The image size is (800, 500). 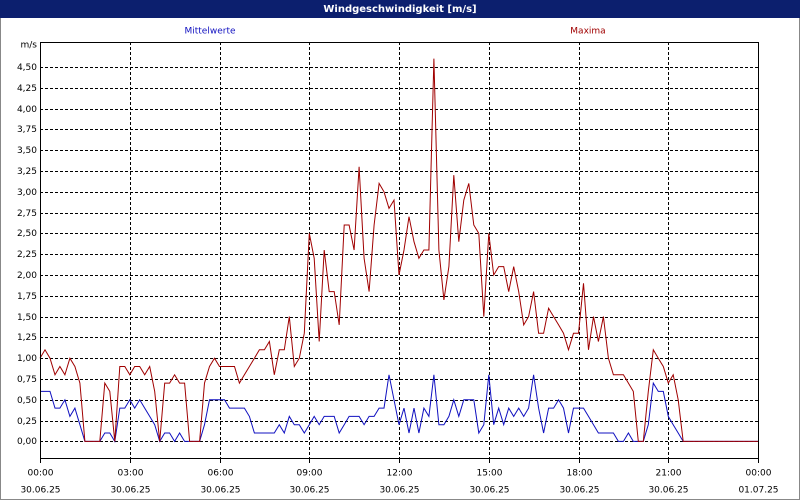 I want to click on y-tick-label: 1,75, so click(x=27, y=297).